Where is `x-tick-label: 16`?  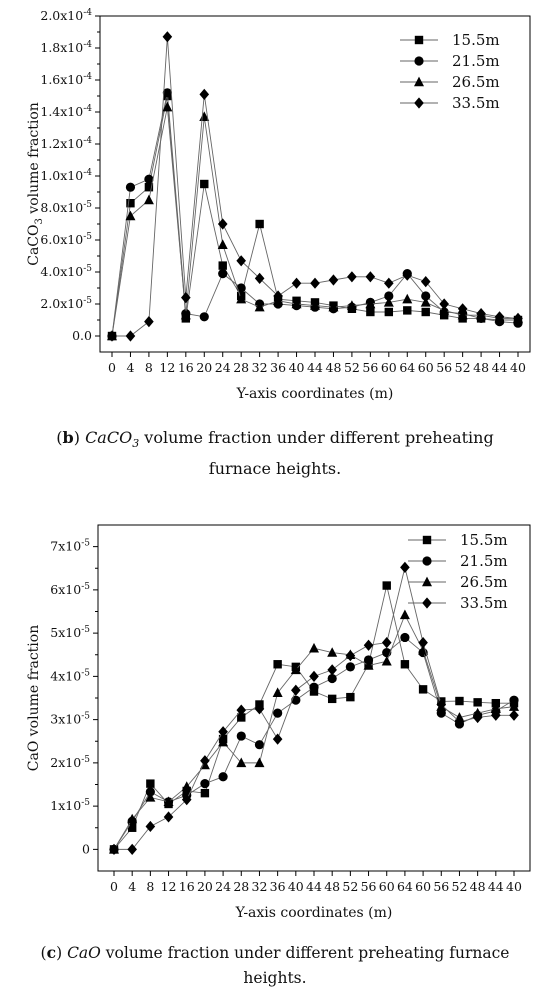
x-tick-label: 16 is located at coordinates (186, 367).